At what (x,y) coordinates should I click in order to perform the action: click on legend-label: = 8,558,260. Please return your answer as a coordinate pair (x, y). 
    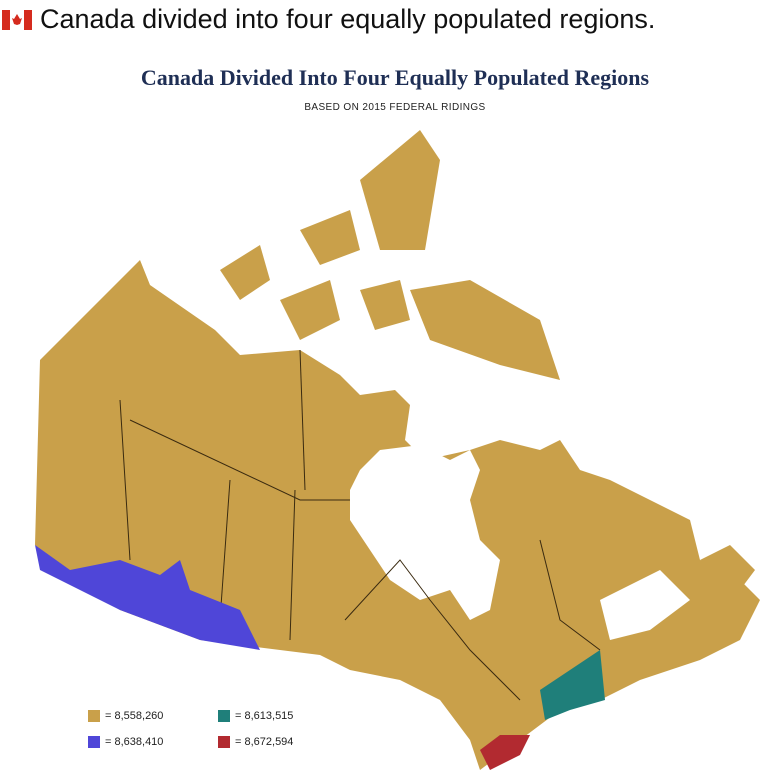
    Looking at the image, I should click on (134, 716).